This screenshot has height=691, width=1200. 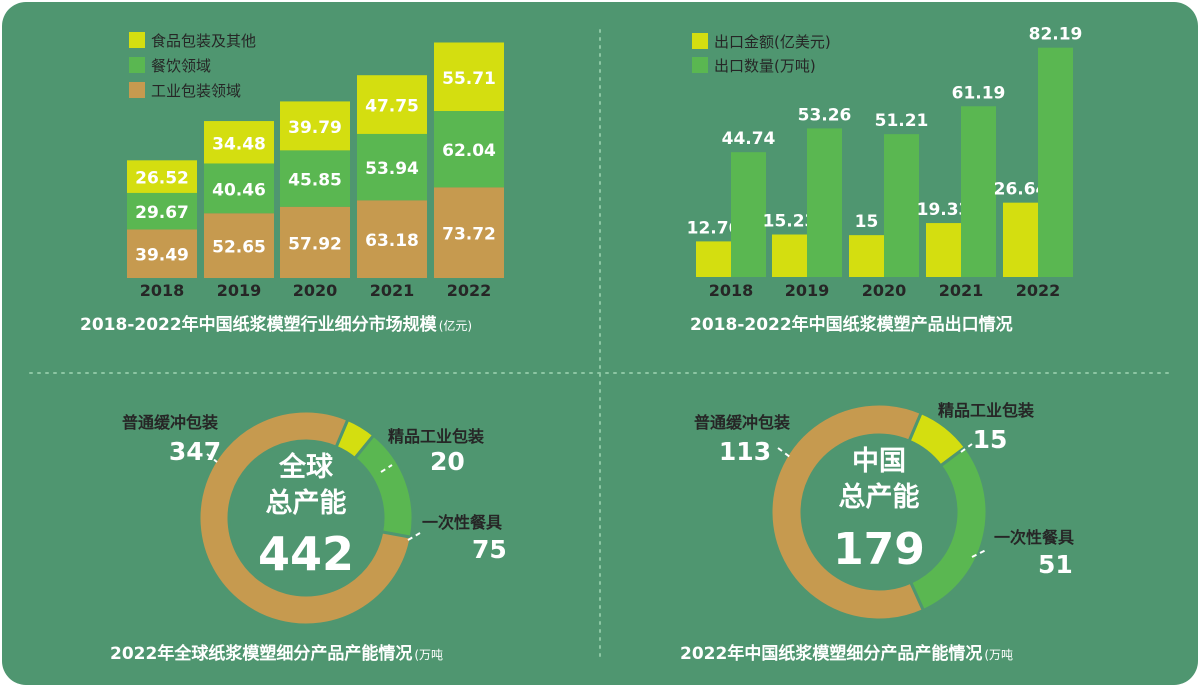 I want to click on bar-value-label: 45.85, so click(x=315, y=181).